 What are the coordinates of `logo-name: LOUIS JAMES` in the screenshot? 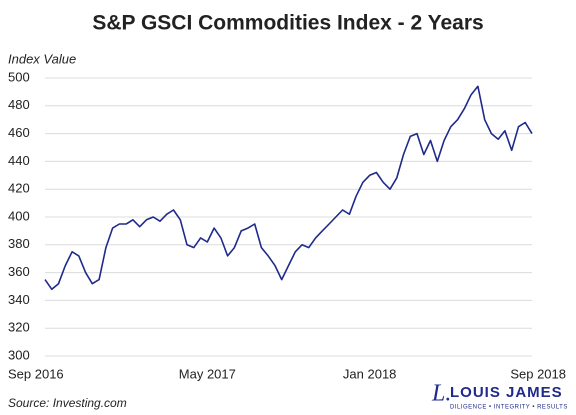 It's located at (506, 392).